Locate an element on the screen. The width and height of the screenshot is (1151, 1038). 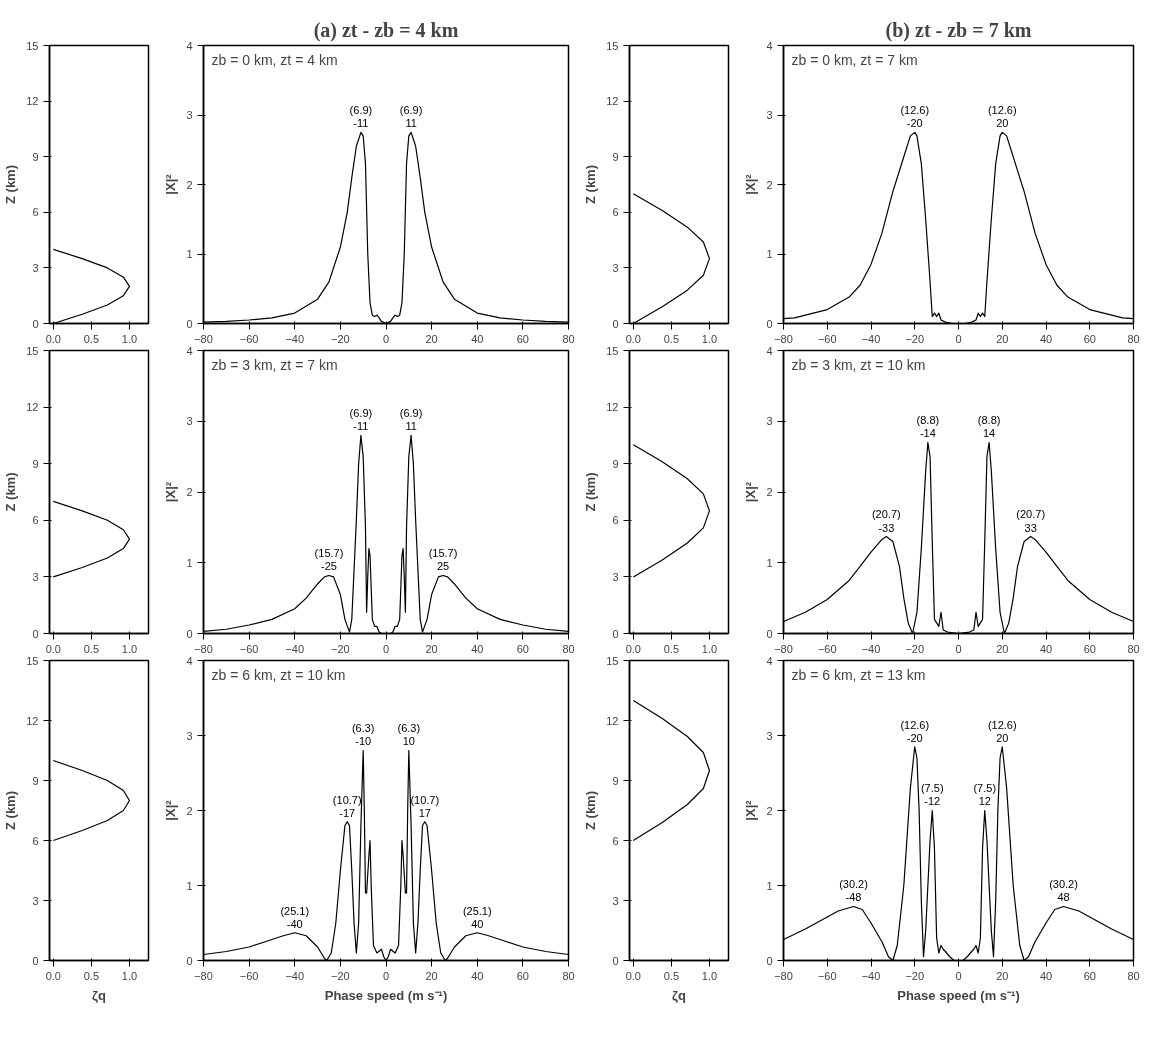
annotation: (6.9) -11 is located at coordinates (361, 420).